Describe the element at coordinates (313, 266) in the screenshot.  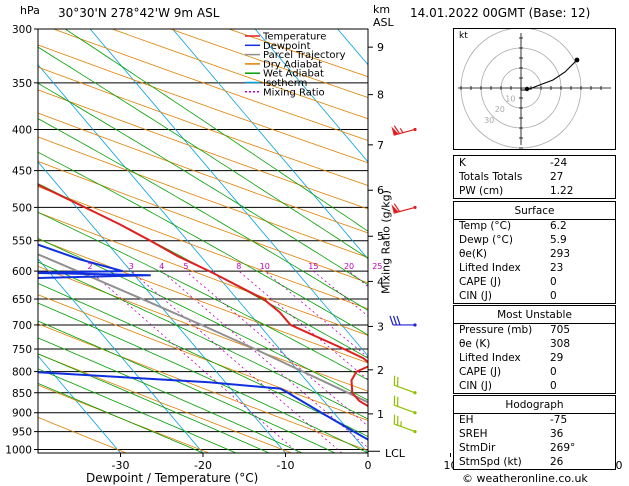
I see `mixing-ratio-tick-label: 15` at that location.